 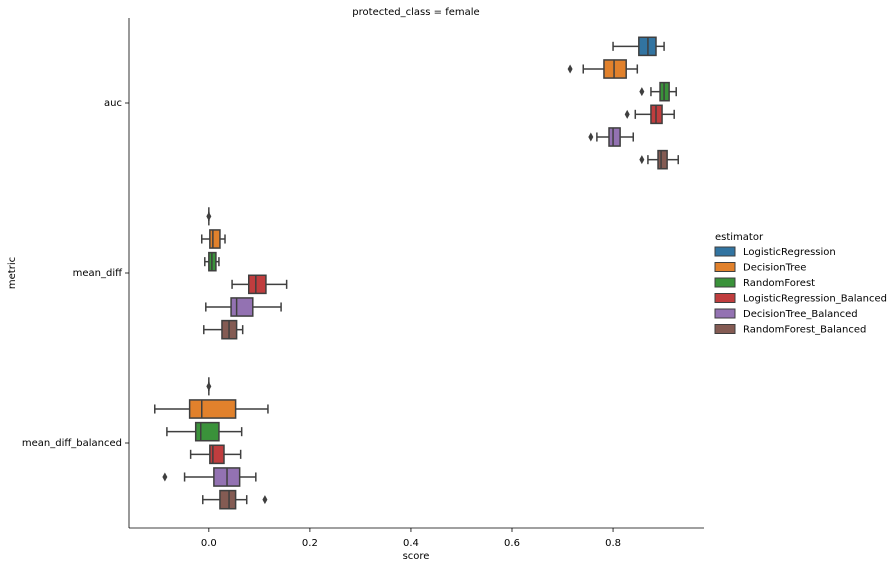 What do you see at coordinates (12, 273) in the screenshot?
I see `y-axis-label: metric` at bounding box center [12, 273].